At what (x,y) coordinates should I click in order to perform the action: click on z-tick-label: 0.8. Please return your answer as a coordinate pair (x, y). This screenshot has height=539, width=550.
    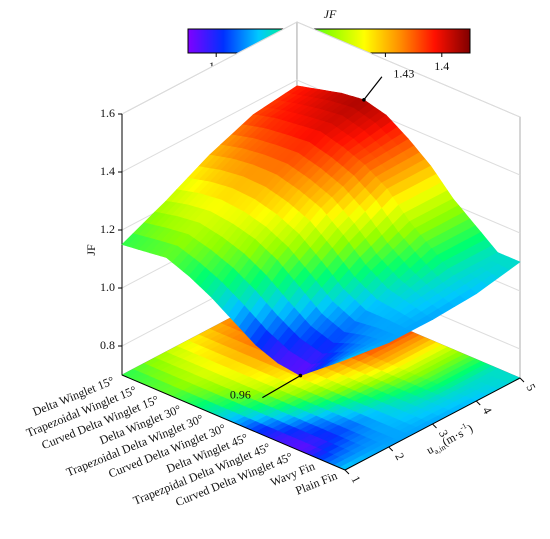
    Looking at the image, I should click on (107, 345).